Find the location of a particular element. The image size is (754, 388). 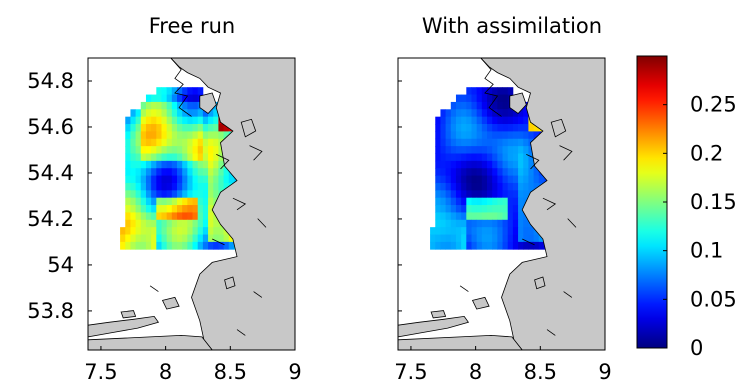

x-axis-ticks-free-run: 7.5 8 8.5 9 is located at coordinates (192, 372).